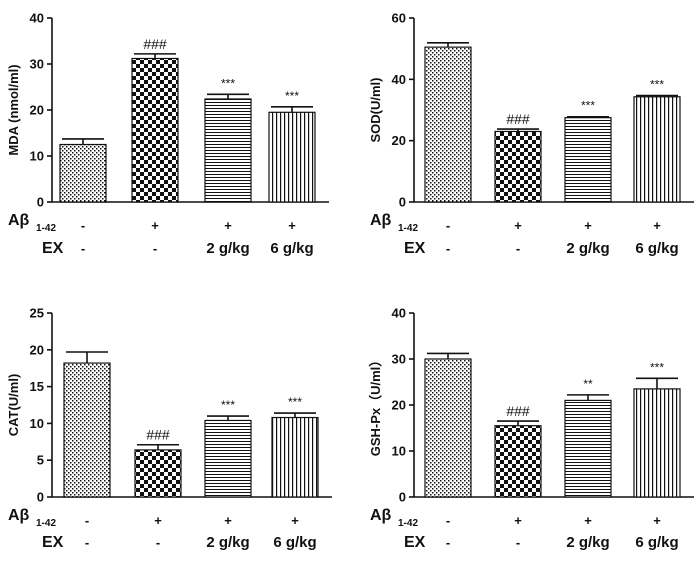 This screenshot has height=561, width=700. What do you see at coordinates (13, 405) in the screenshot?
I see `y-axis-label: CAT(U/ml)` at bounding box center [13, 405].